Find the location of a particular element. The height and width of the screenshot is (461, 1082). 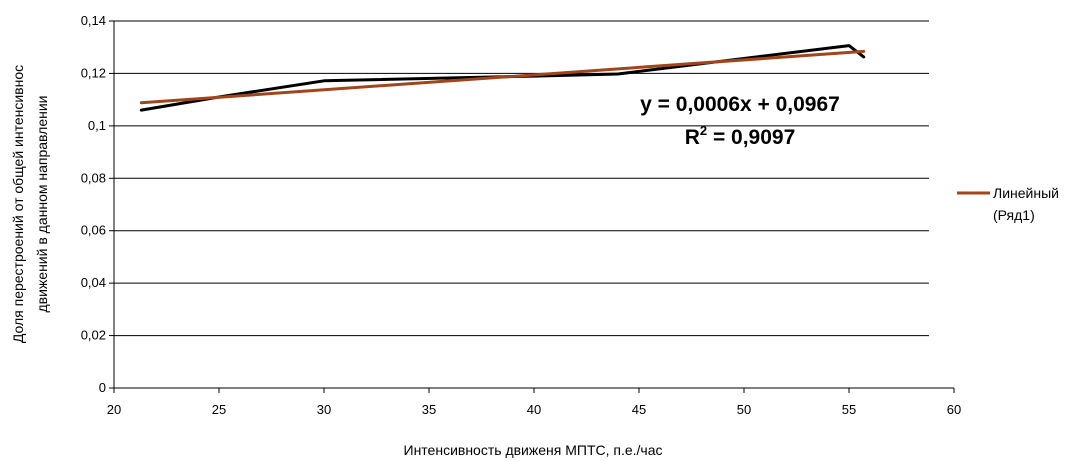

y-tick-label: 0,08 is located at coordinates (93, 177).